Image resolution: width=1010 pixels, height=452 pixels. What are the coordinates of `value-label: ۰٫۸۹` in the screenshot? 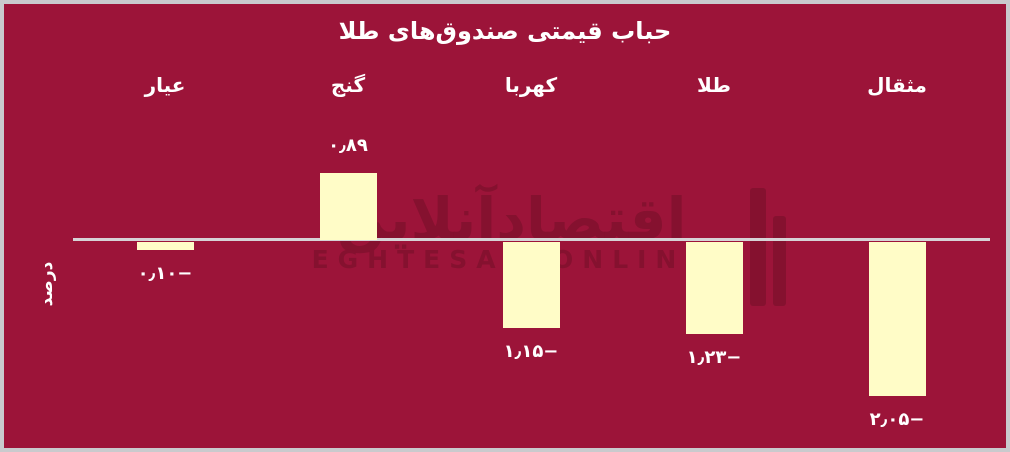 It's located at (348, 145).